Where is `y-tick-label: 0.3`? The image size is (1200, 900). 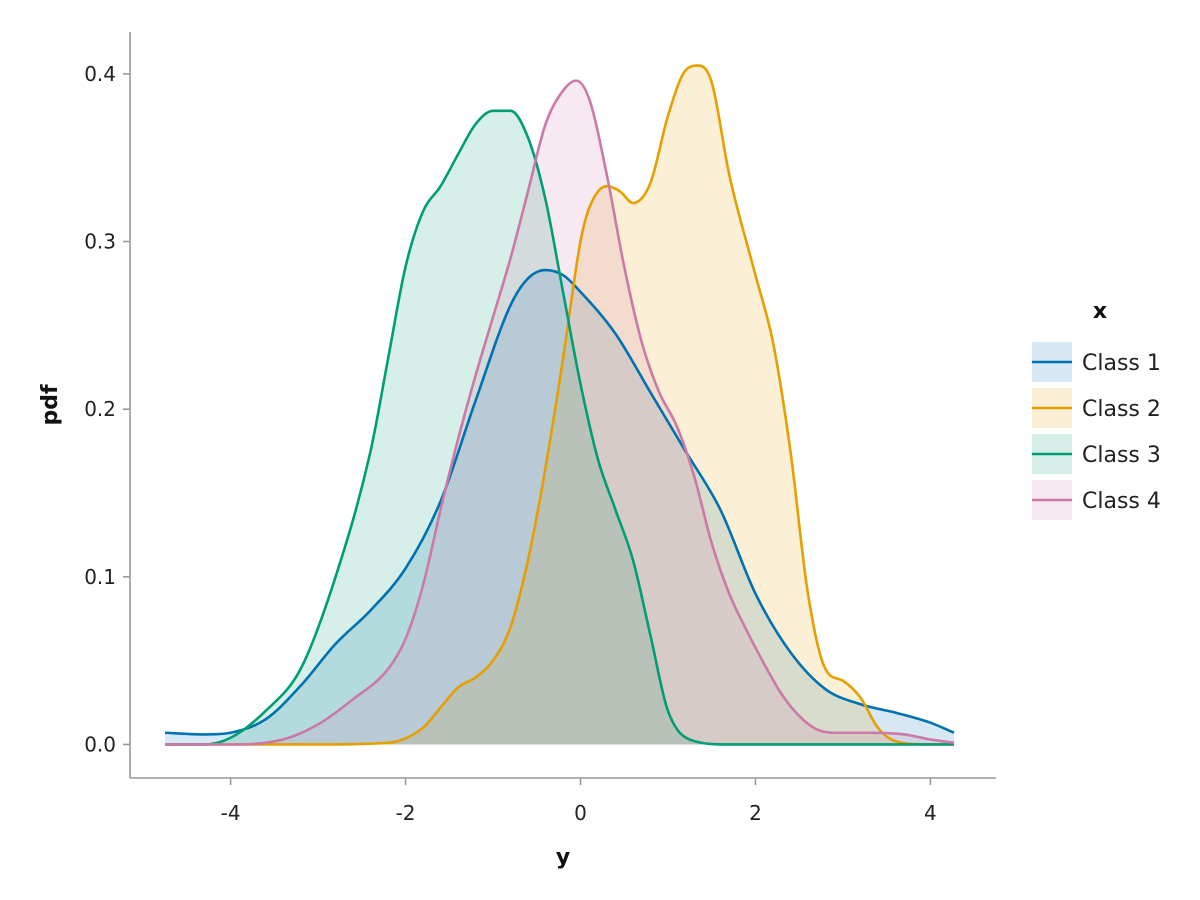
y-tick-label: 0.3 is located at coordinates (100, 242).